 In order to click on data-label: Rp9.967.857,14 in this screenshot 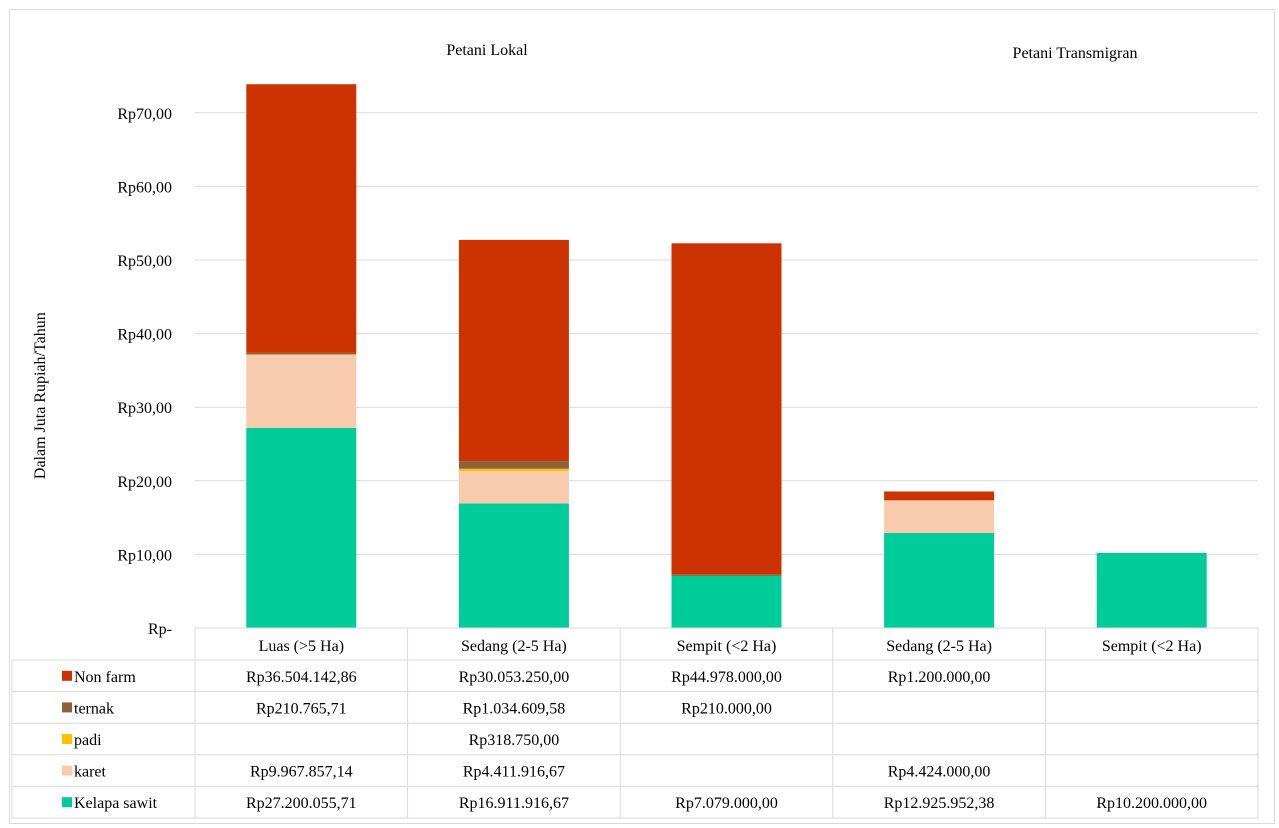, I will do `click(301, 772)`.